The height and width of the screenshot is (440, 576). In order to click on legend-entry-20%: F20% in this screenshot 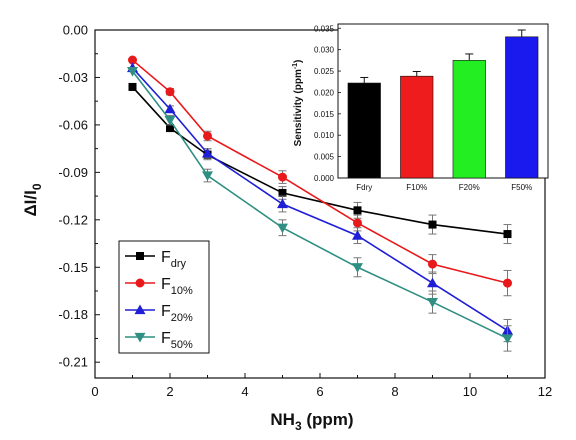, I will do `click(159, 313)`.